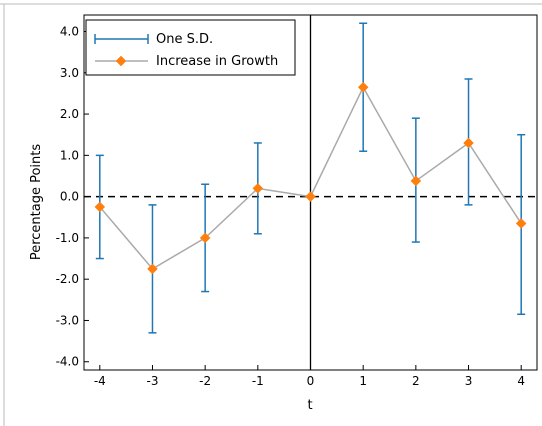 This screenshot has width=542, height=426. I want to click on x-tick-label: 1, so click(363, 381).